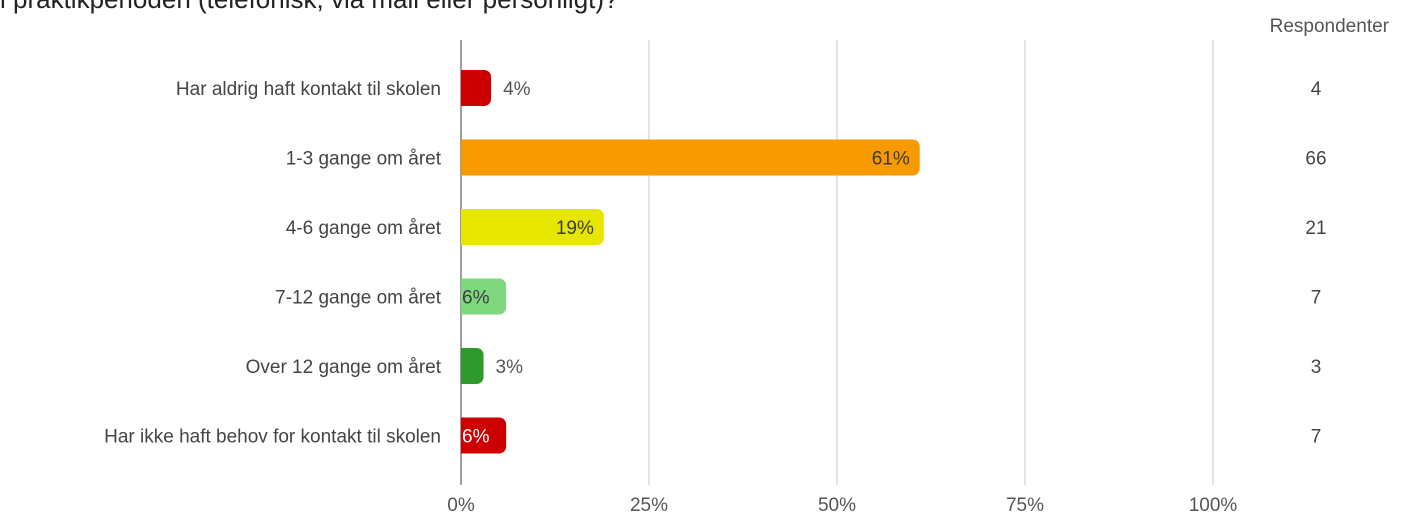 Image resolution: width=1407 pixels, height=516 pixels. Describe the element at coordinates (517, 89) in the screenshot. I see `value-label: 4%` at that location.